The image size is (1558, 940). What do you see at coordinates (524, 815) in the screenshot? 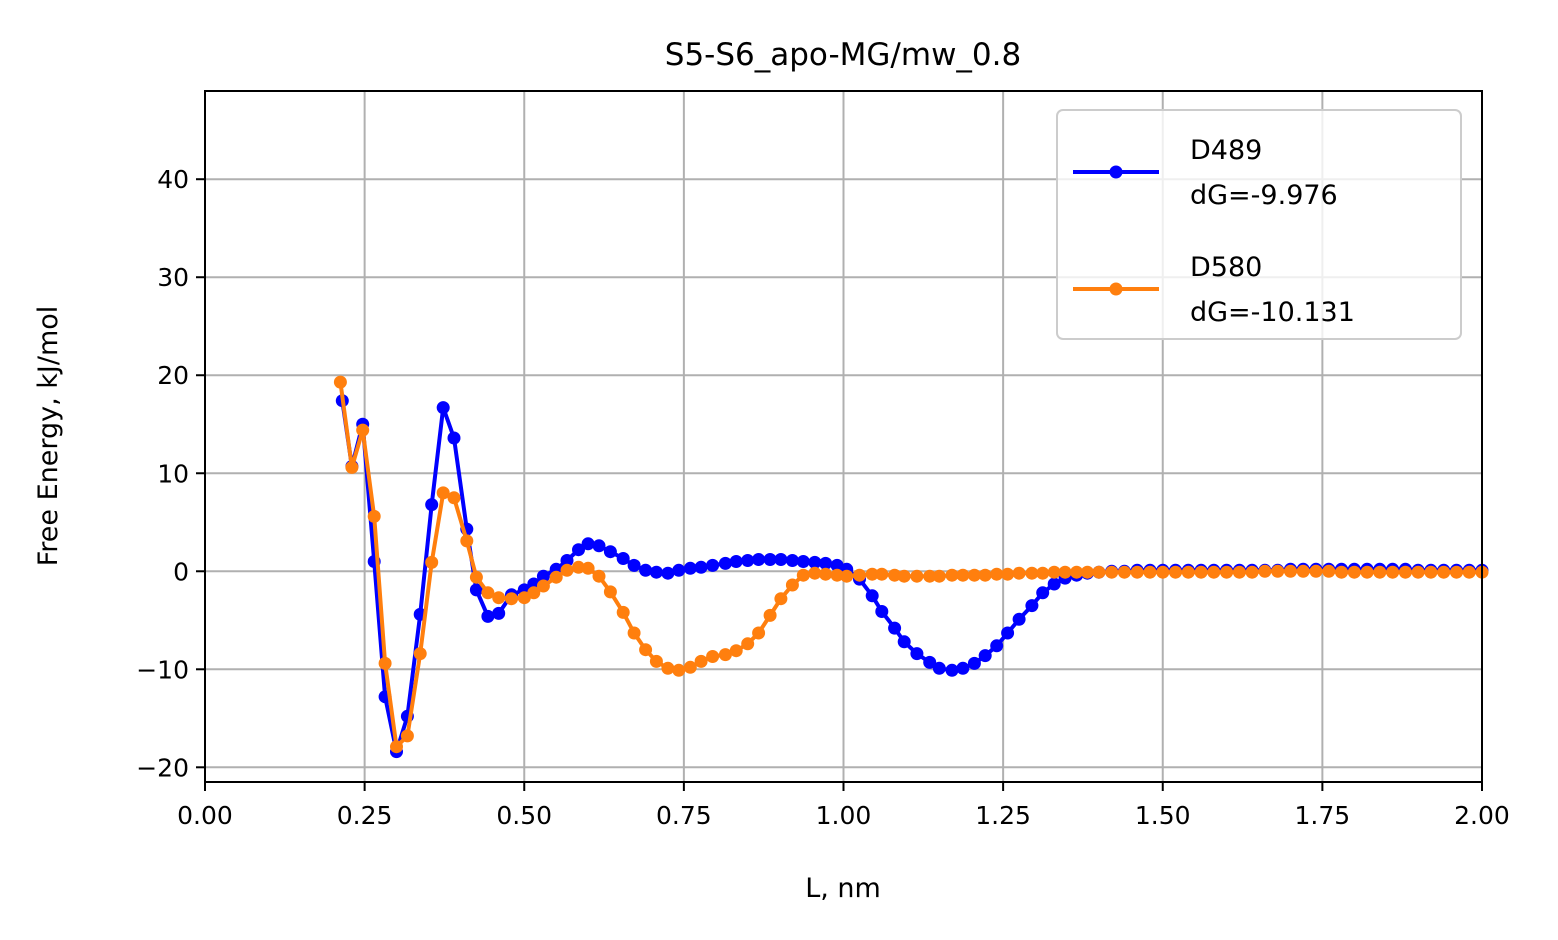
I see `x-tick-label: 0.50` at bounding box center [524, 815].